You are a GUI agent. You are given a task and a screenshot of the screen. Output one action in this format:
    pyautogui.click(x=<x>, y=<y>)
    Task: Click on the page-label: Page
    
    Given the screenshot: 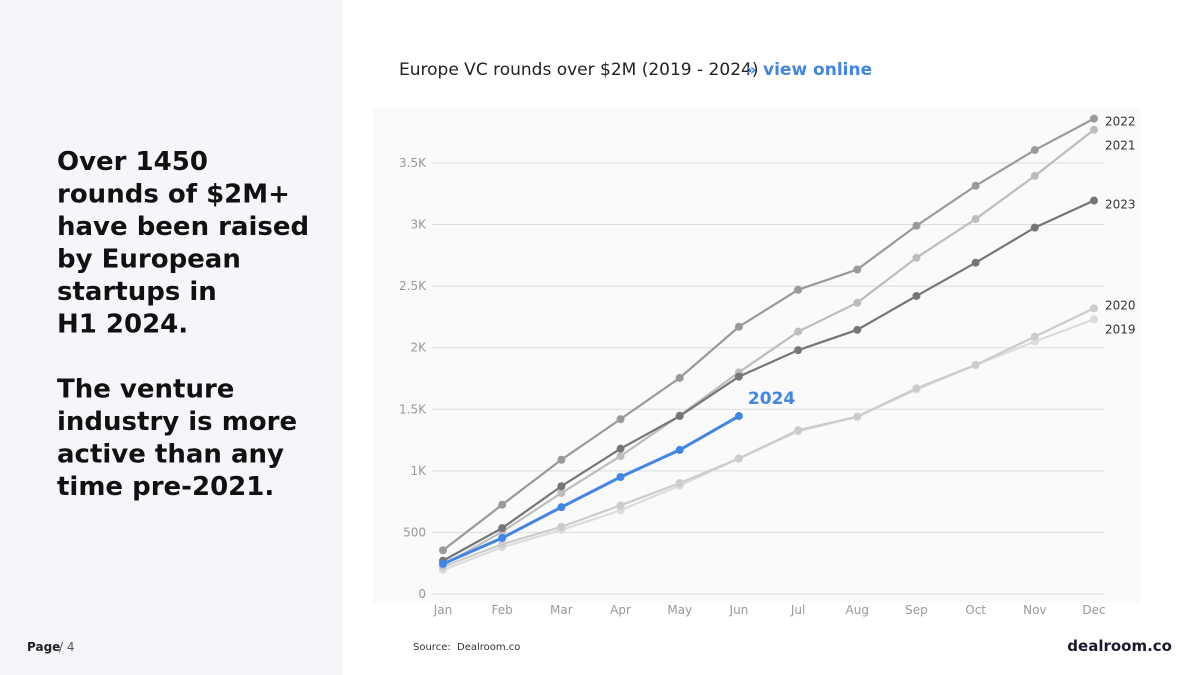 What is the action you would take?
    pyautogui.click(x=43, y=647)
    